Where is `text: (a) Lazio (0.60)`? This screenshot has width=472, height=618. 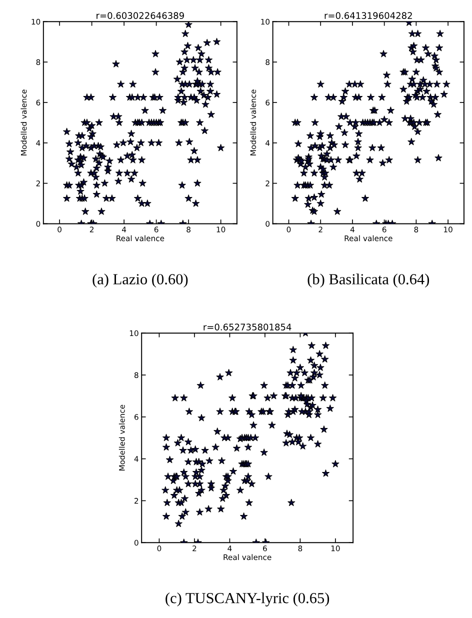
text: (a) Lazio (0.60) is located at coordinates (140, 281).